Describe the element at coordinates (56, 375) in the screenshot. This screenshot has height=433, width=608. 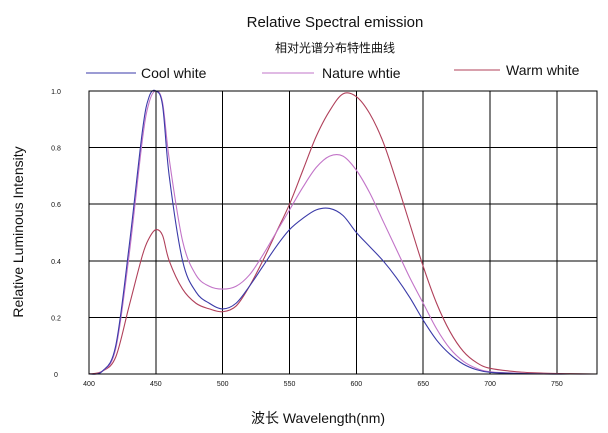
I see `y-tick-label: 0` at that location.